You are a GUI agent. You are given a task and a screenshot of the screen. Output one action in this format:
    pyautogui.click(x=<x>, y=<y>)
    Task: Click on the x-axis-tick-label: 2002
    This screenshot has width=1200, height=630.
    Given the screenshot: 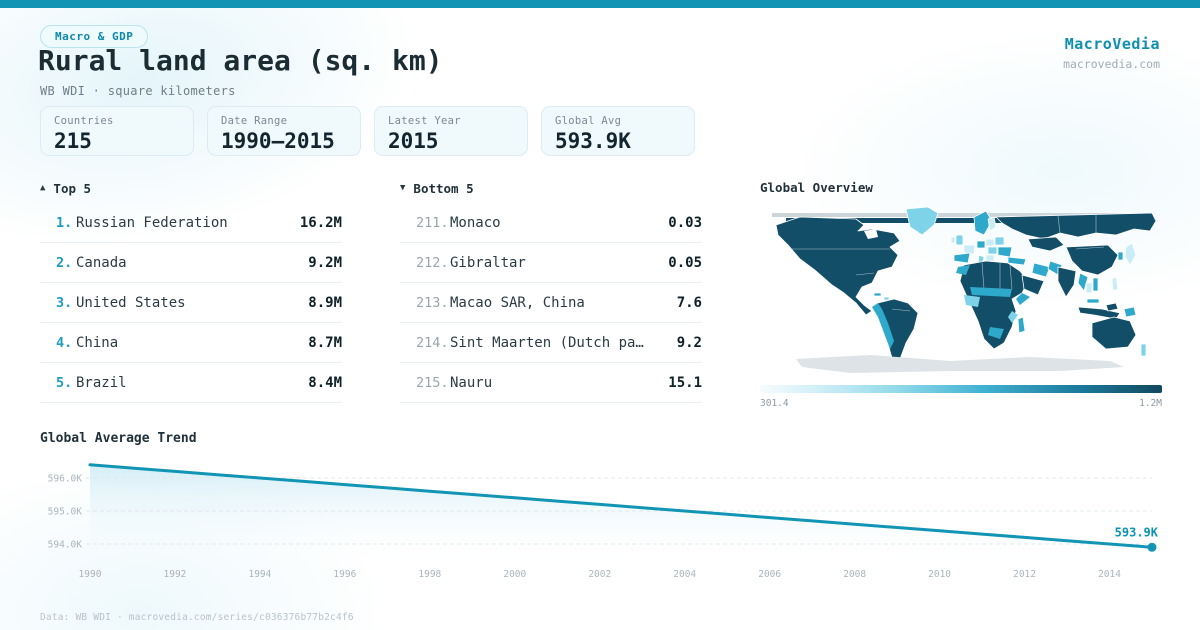 What is the action you would take?
    pyautogui.click(x=599, y=574)
    